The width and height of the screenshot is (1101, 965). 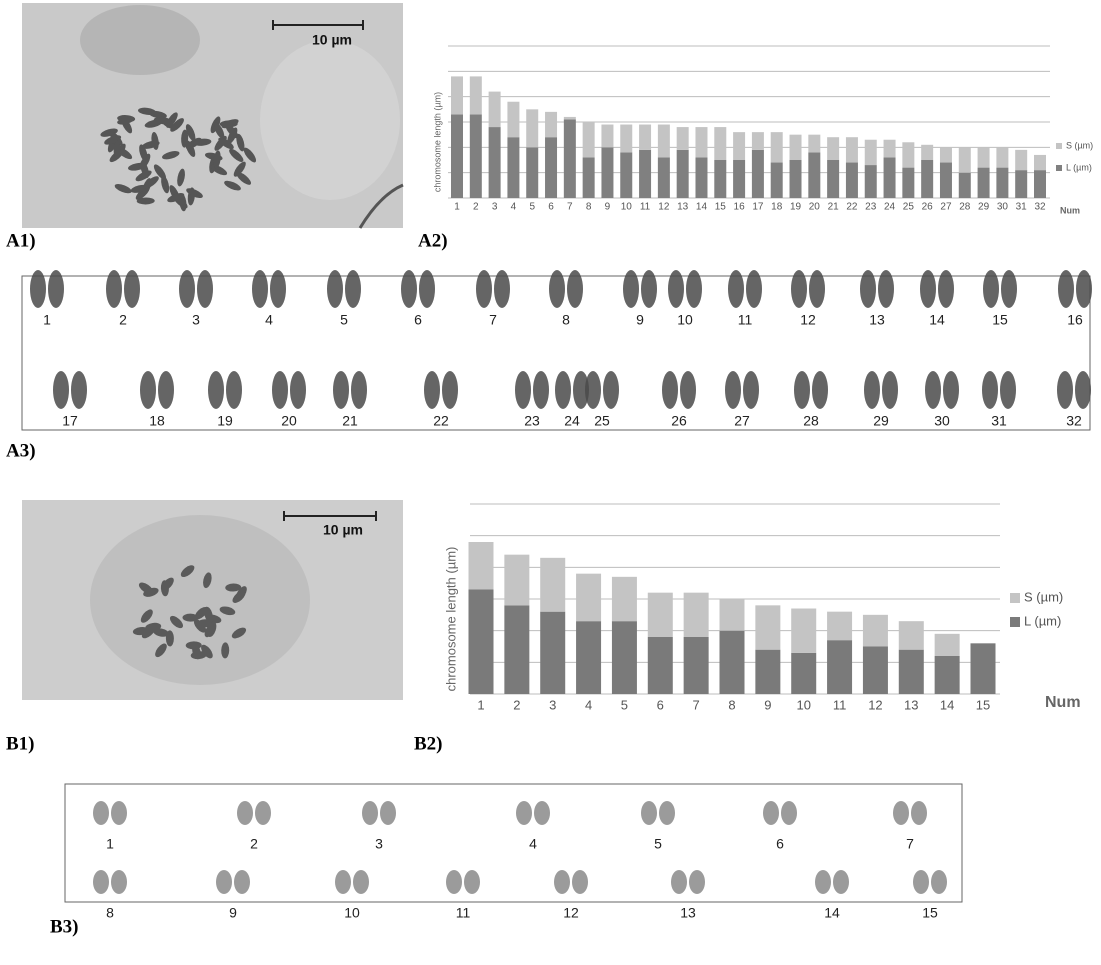 I want to click on x-tick-label: 2, so click(x=476, y=207).